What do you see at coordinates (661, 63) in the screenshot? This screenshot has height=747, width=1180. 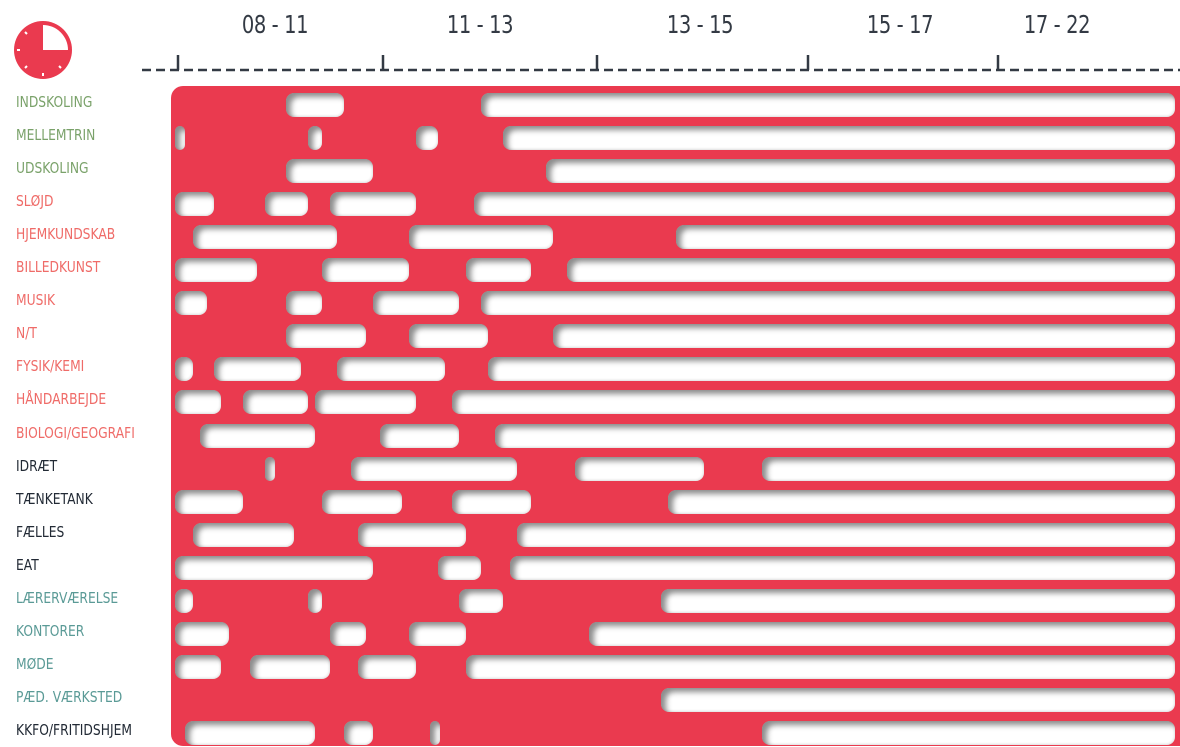 I see `time-axis` at bounding box center [661, 63].